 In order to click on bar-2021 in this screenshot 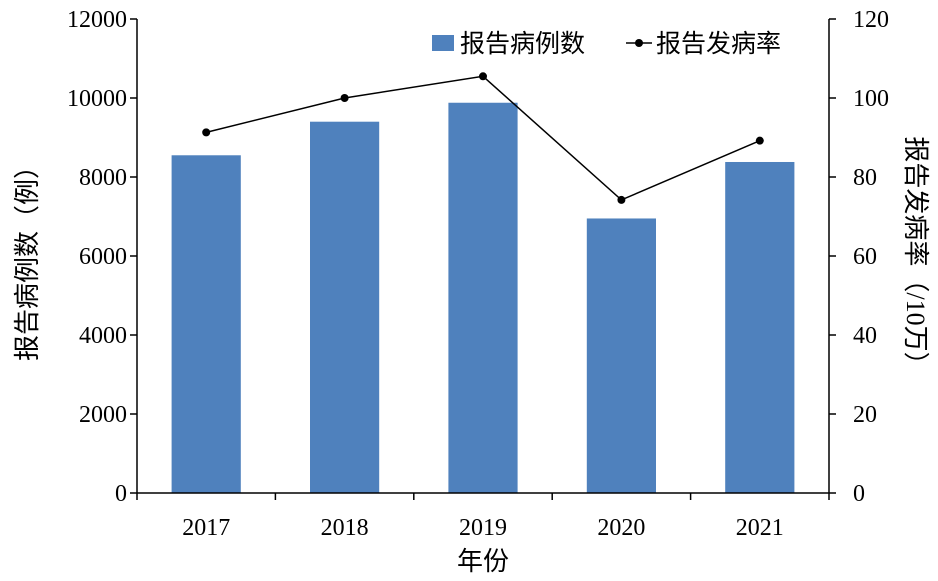, I will do `click(760, 327)`.